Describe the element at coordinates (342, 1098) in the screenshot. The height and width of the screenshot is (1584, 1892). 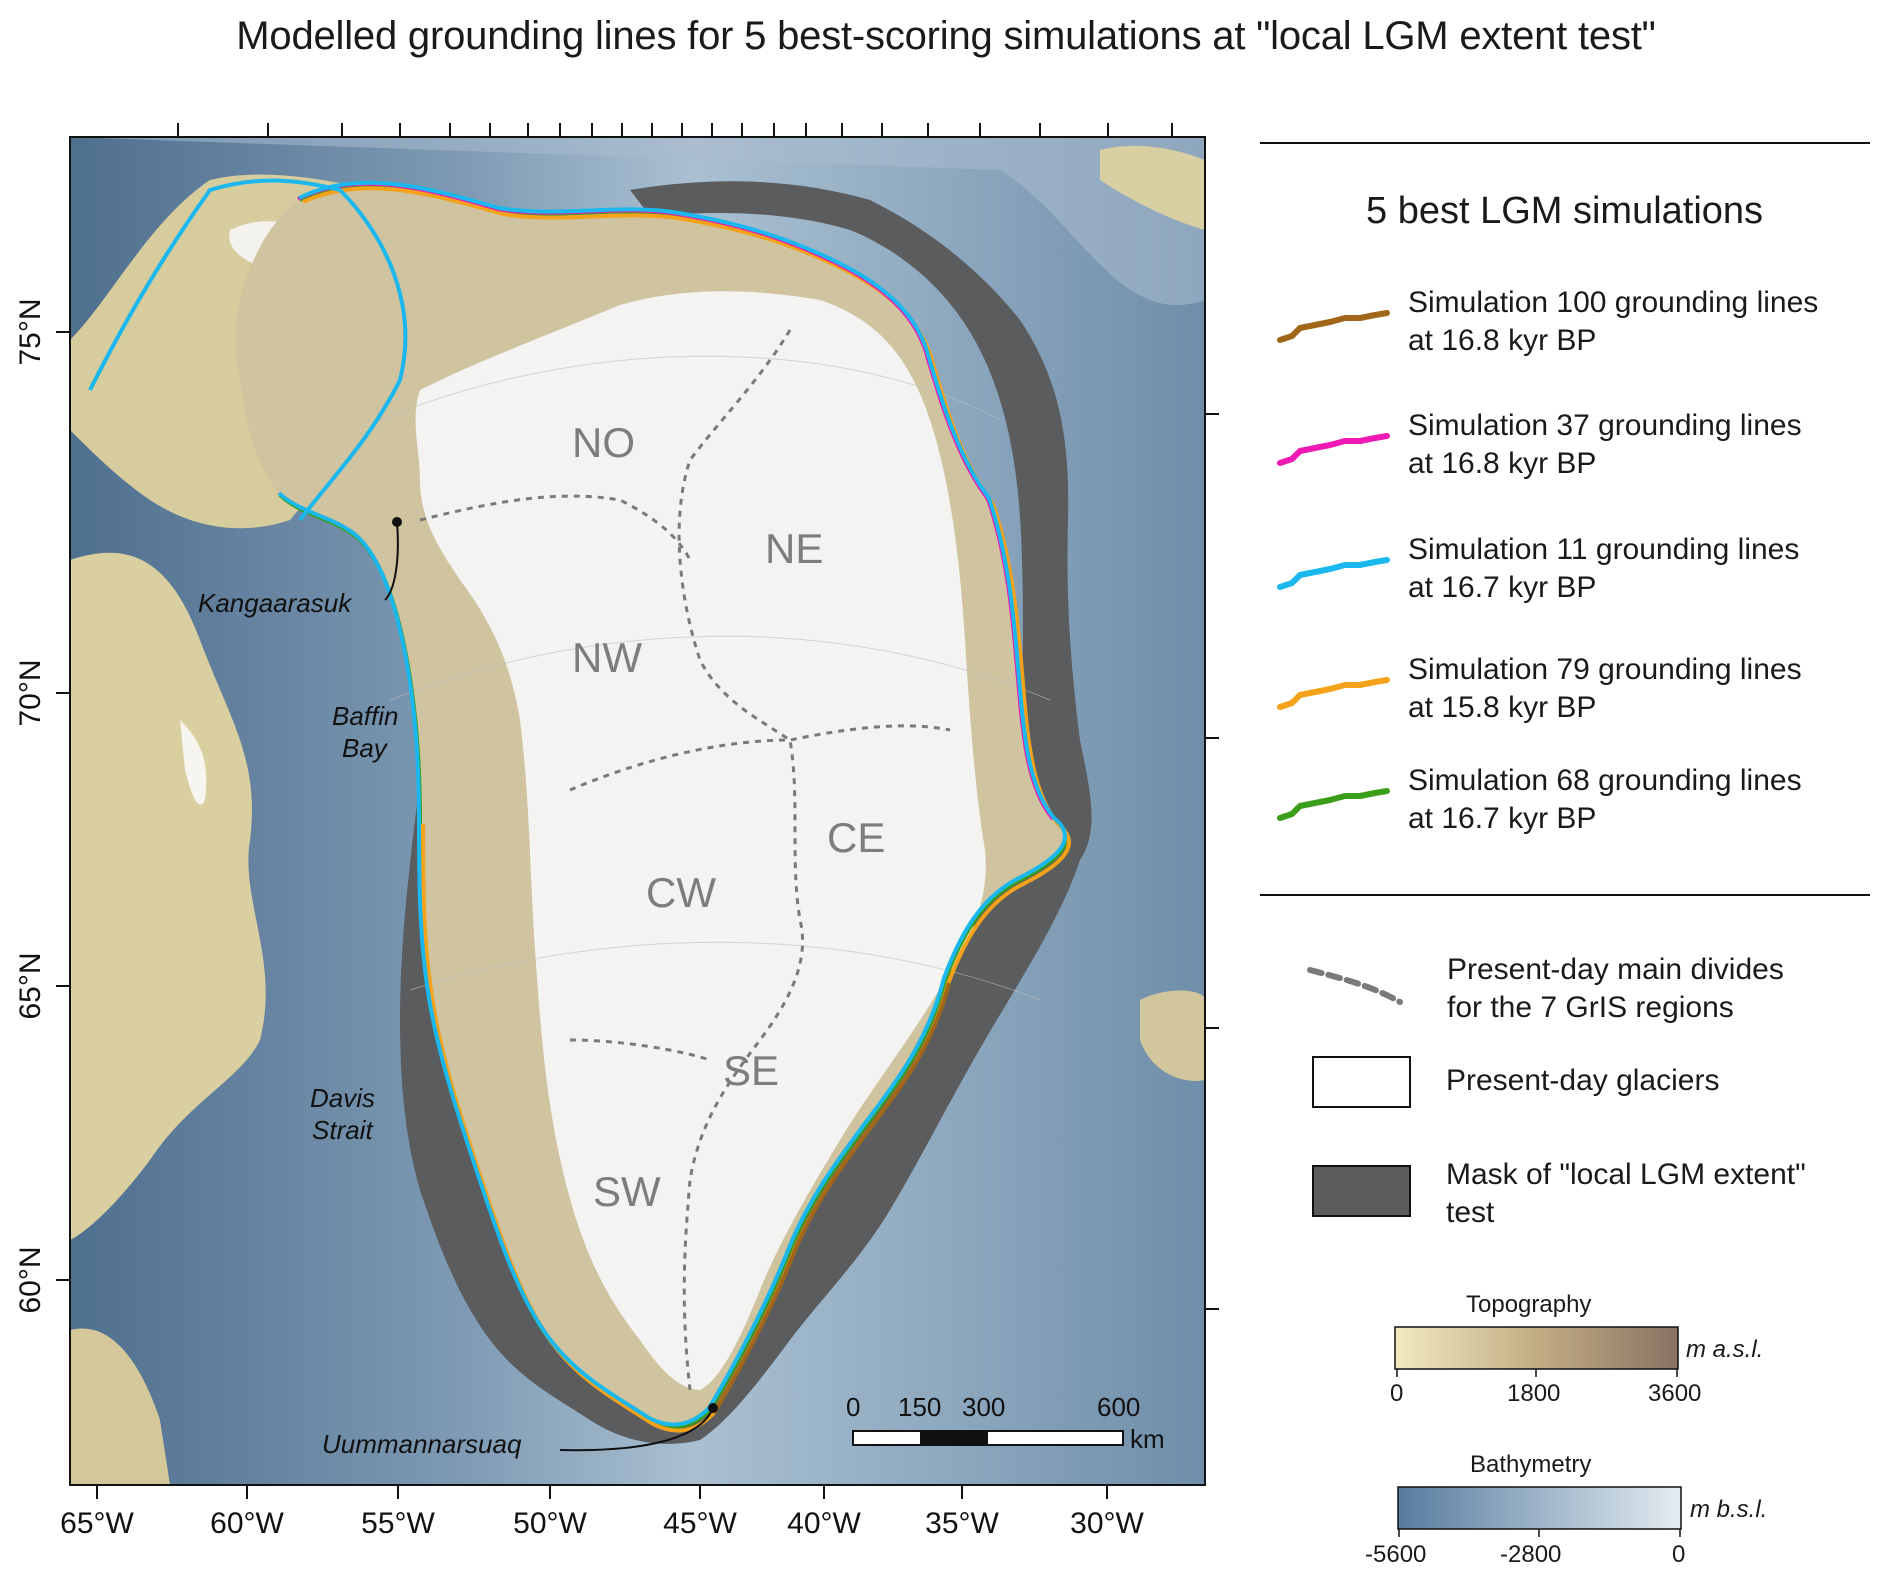
I see `place-davis-1: Davis` at that location.